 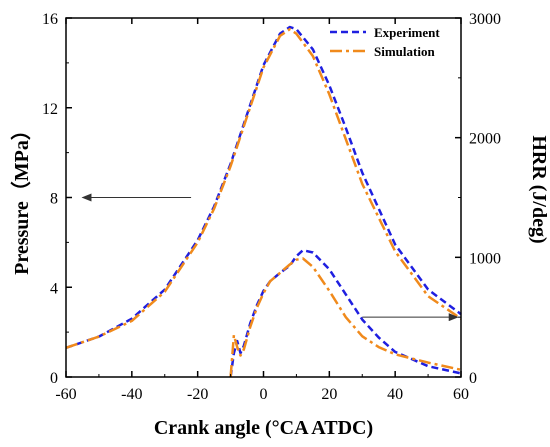 What do you see at coordinates (263, 428) in the screenshot?
I see `x-axis-title: Crank angle (°CA ATDC)` at bounding box center [263, 428].